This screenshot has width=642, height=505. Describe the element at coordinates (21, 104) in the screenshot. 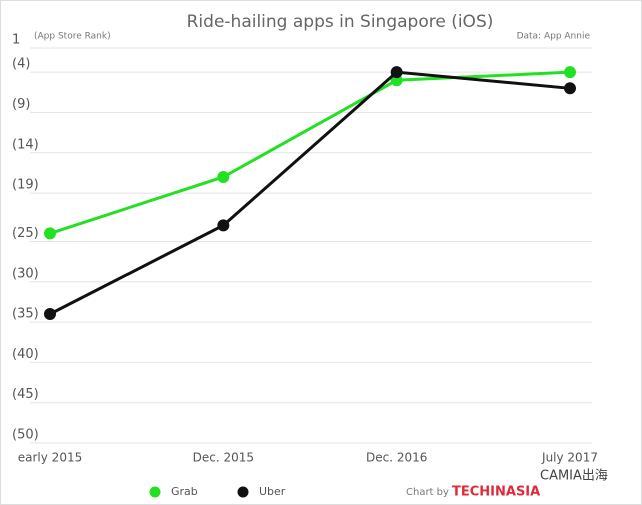

I see `y-tick-label: (9)` at that location.